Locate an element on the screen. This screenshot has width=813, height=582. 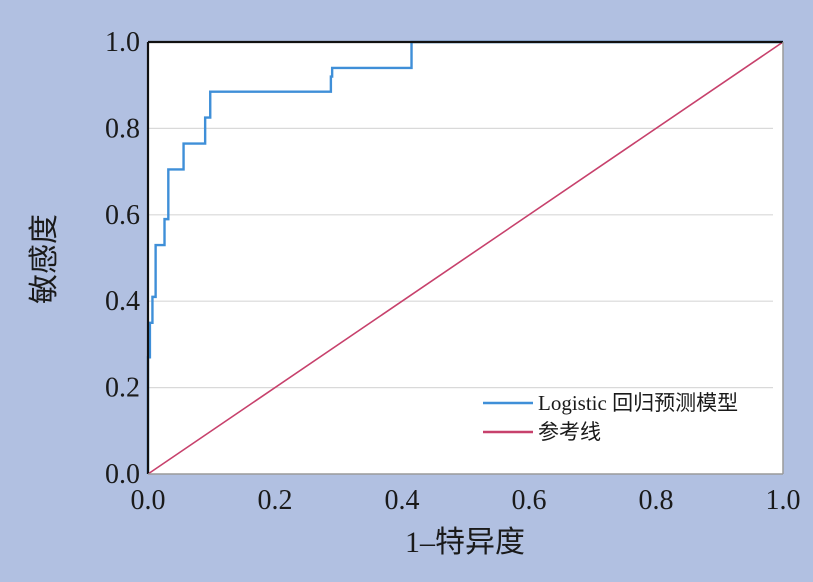
x-tick-label: 0.2 is located at coordinates (275, 500).